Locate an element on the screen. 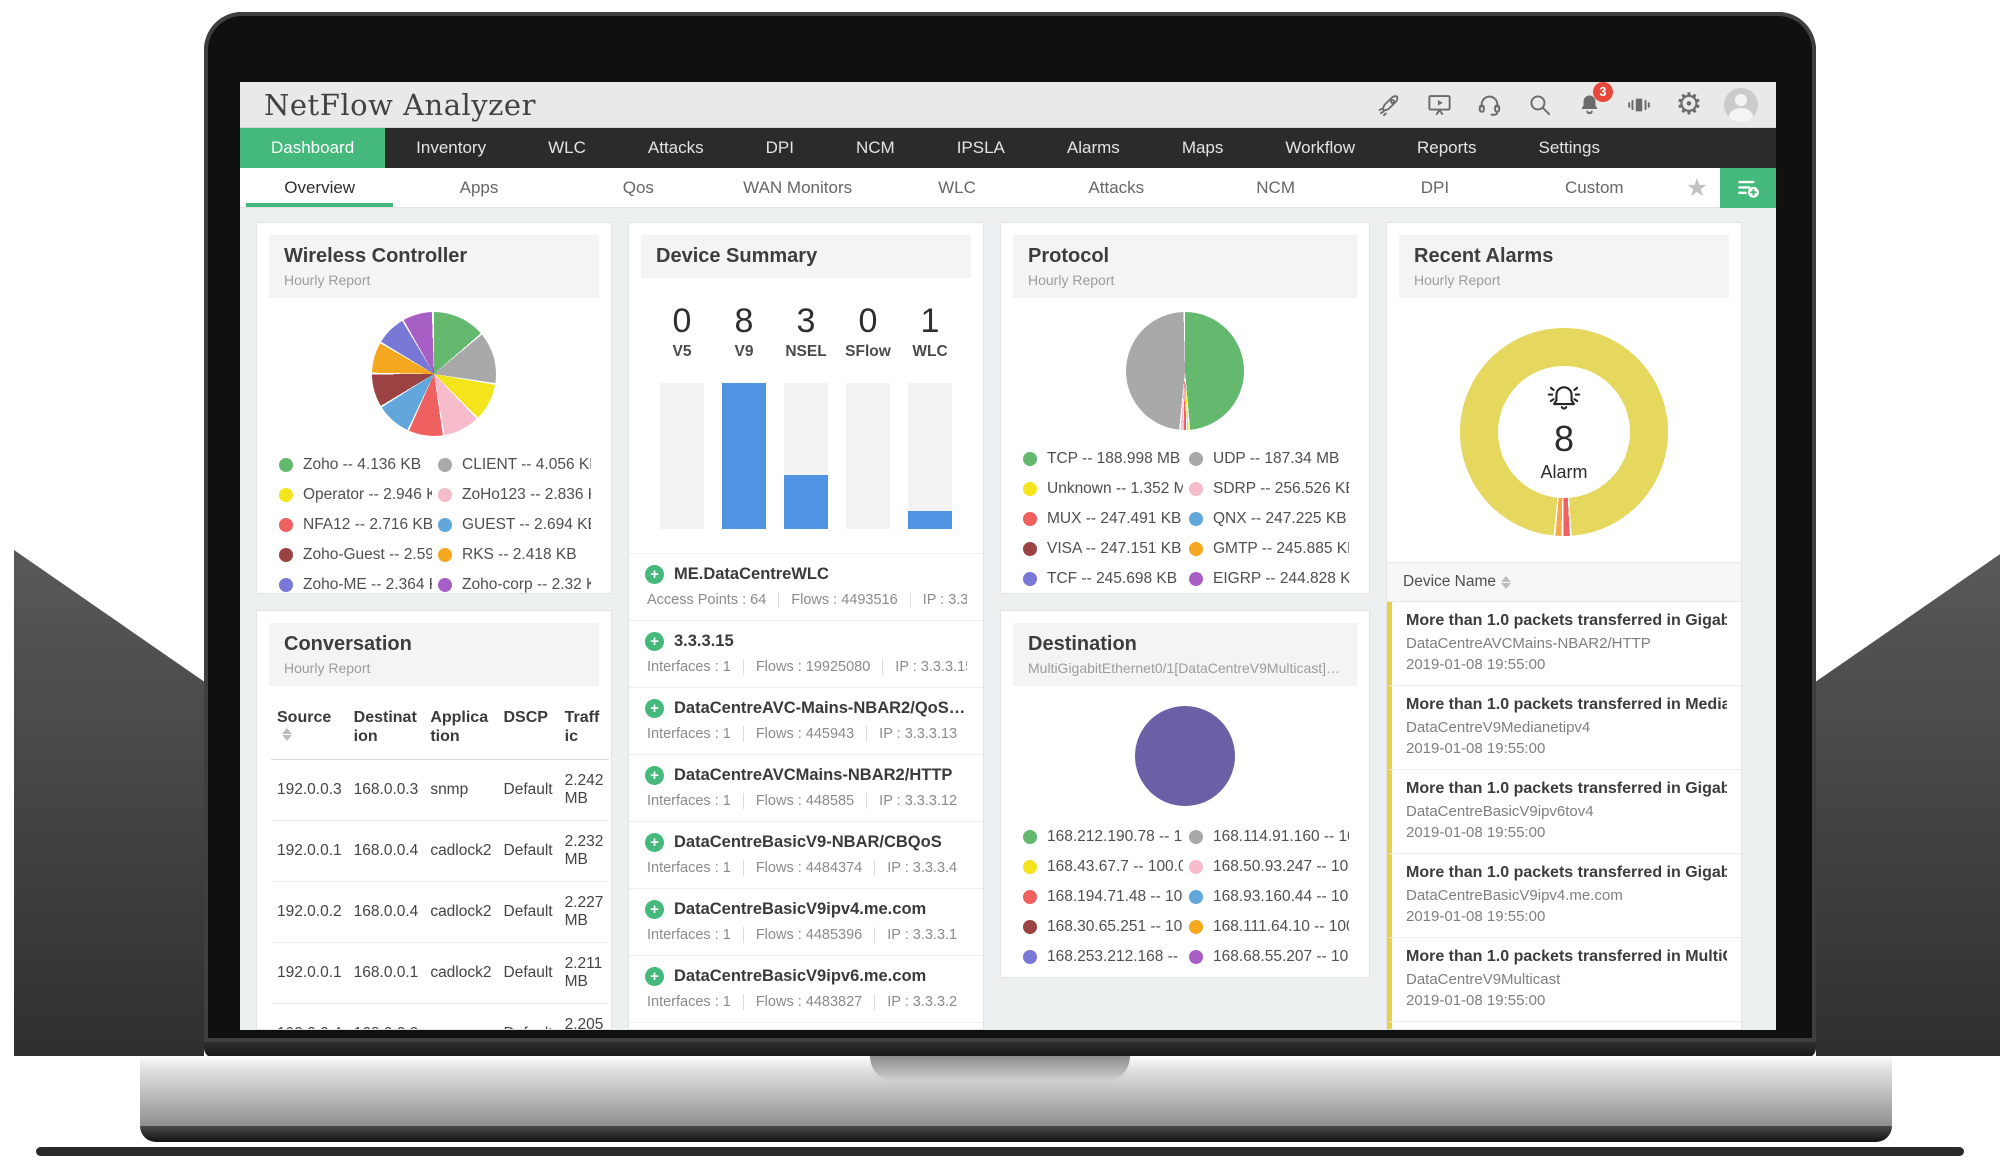 The height and width of the screenshot is (1170, 2000). rocket-icon is located at coordinates (1389, 105).